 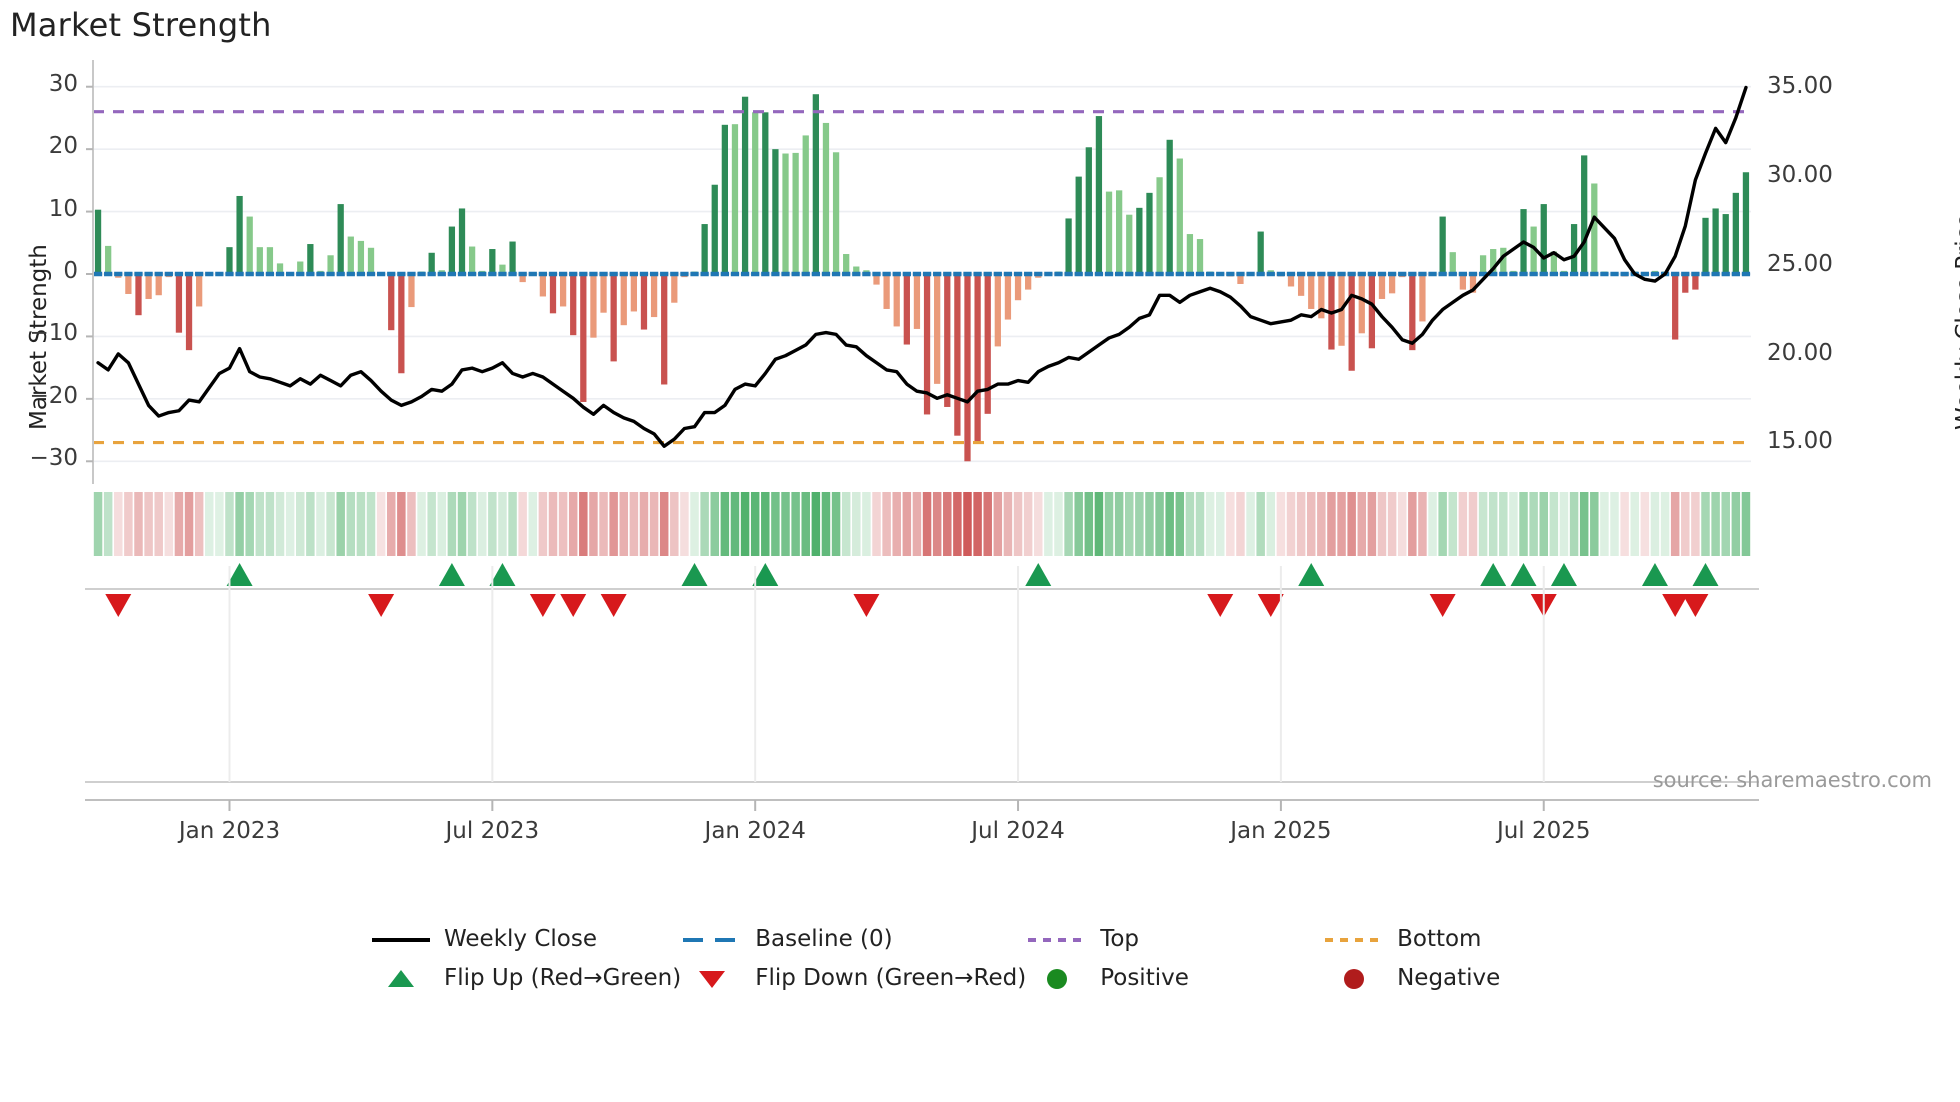 I want to click on y-tick-label-right: 30.00, so click(x=1800, y=175).